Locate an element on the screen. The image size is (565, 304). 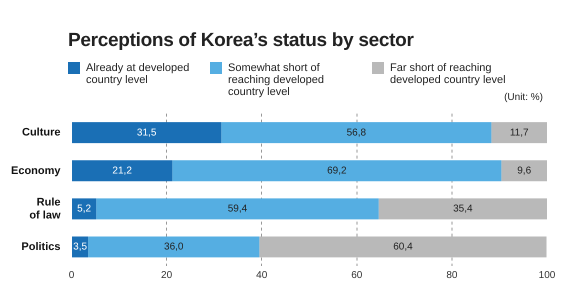
data-label: 59,4 is located at coordinates (238, 209).